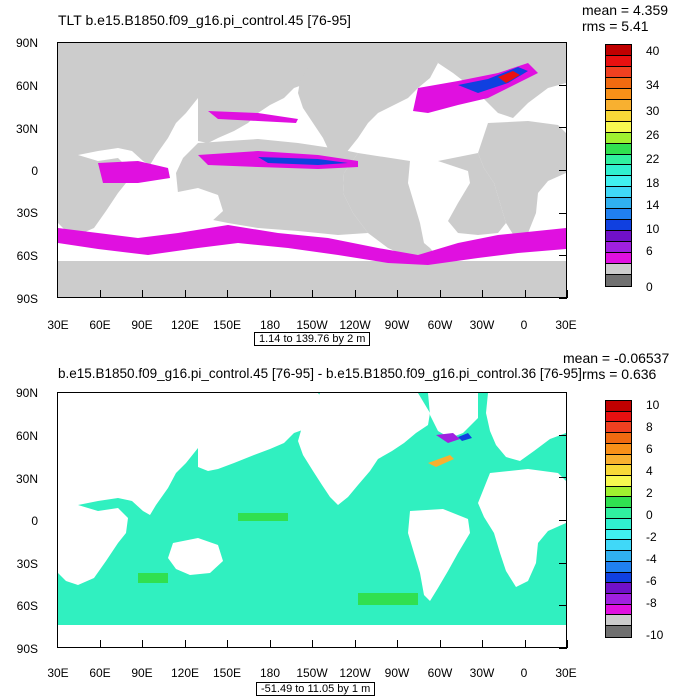  What do you see at coordinates (619, 374) in the screenshot?
I see `panel2-rms: rms = 0.636` at bounding box center [619, 374].